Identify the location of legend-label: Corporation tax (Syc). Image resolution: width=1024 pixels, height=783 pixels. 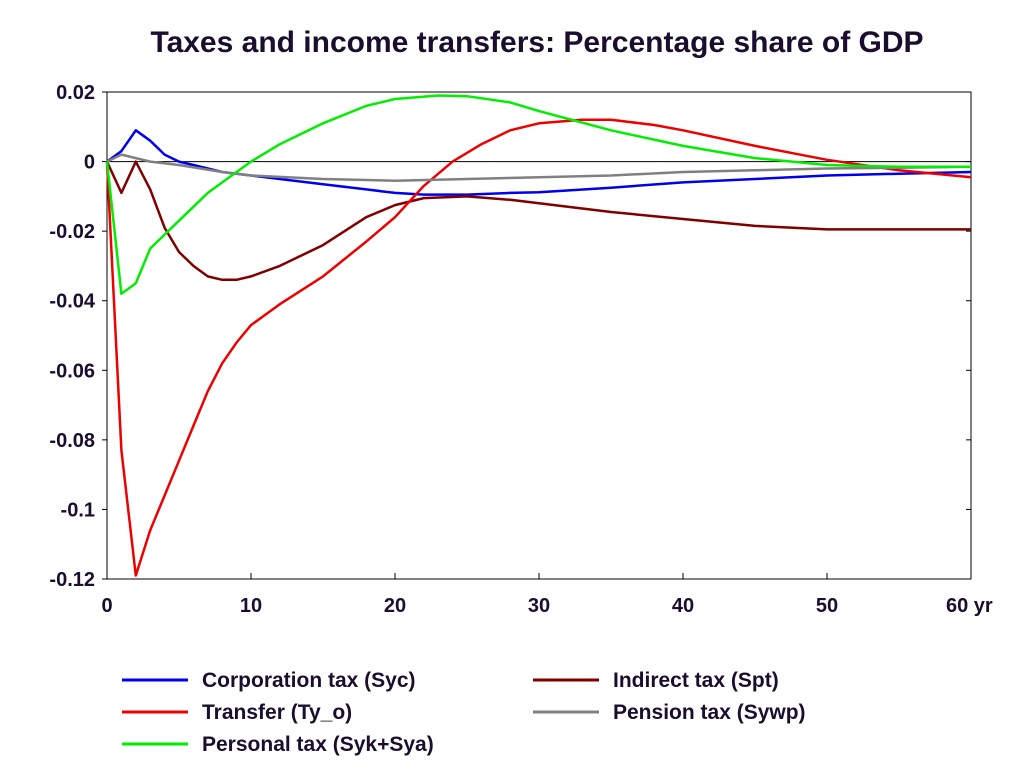
(309, 680).